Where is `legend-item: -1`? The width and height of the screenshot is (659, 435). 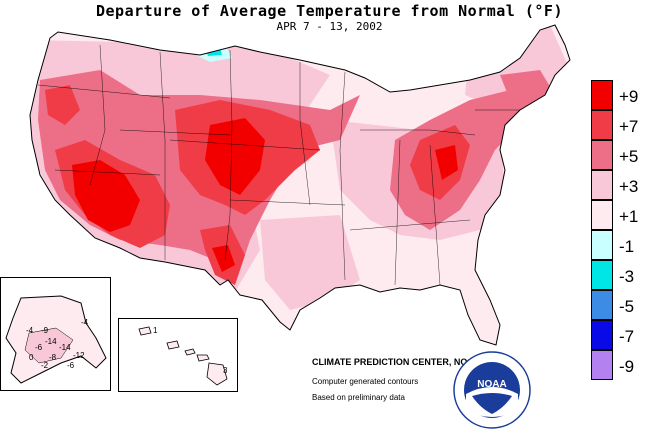 legend-item: -1 is located at coordinates (625, 245).